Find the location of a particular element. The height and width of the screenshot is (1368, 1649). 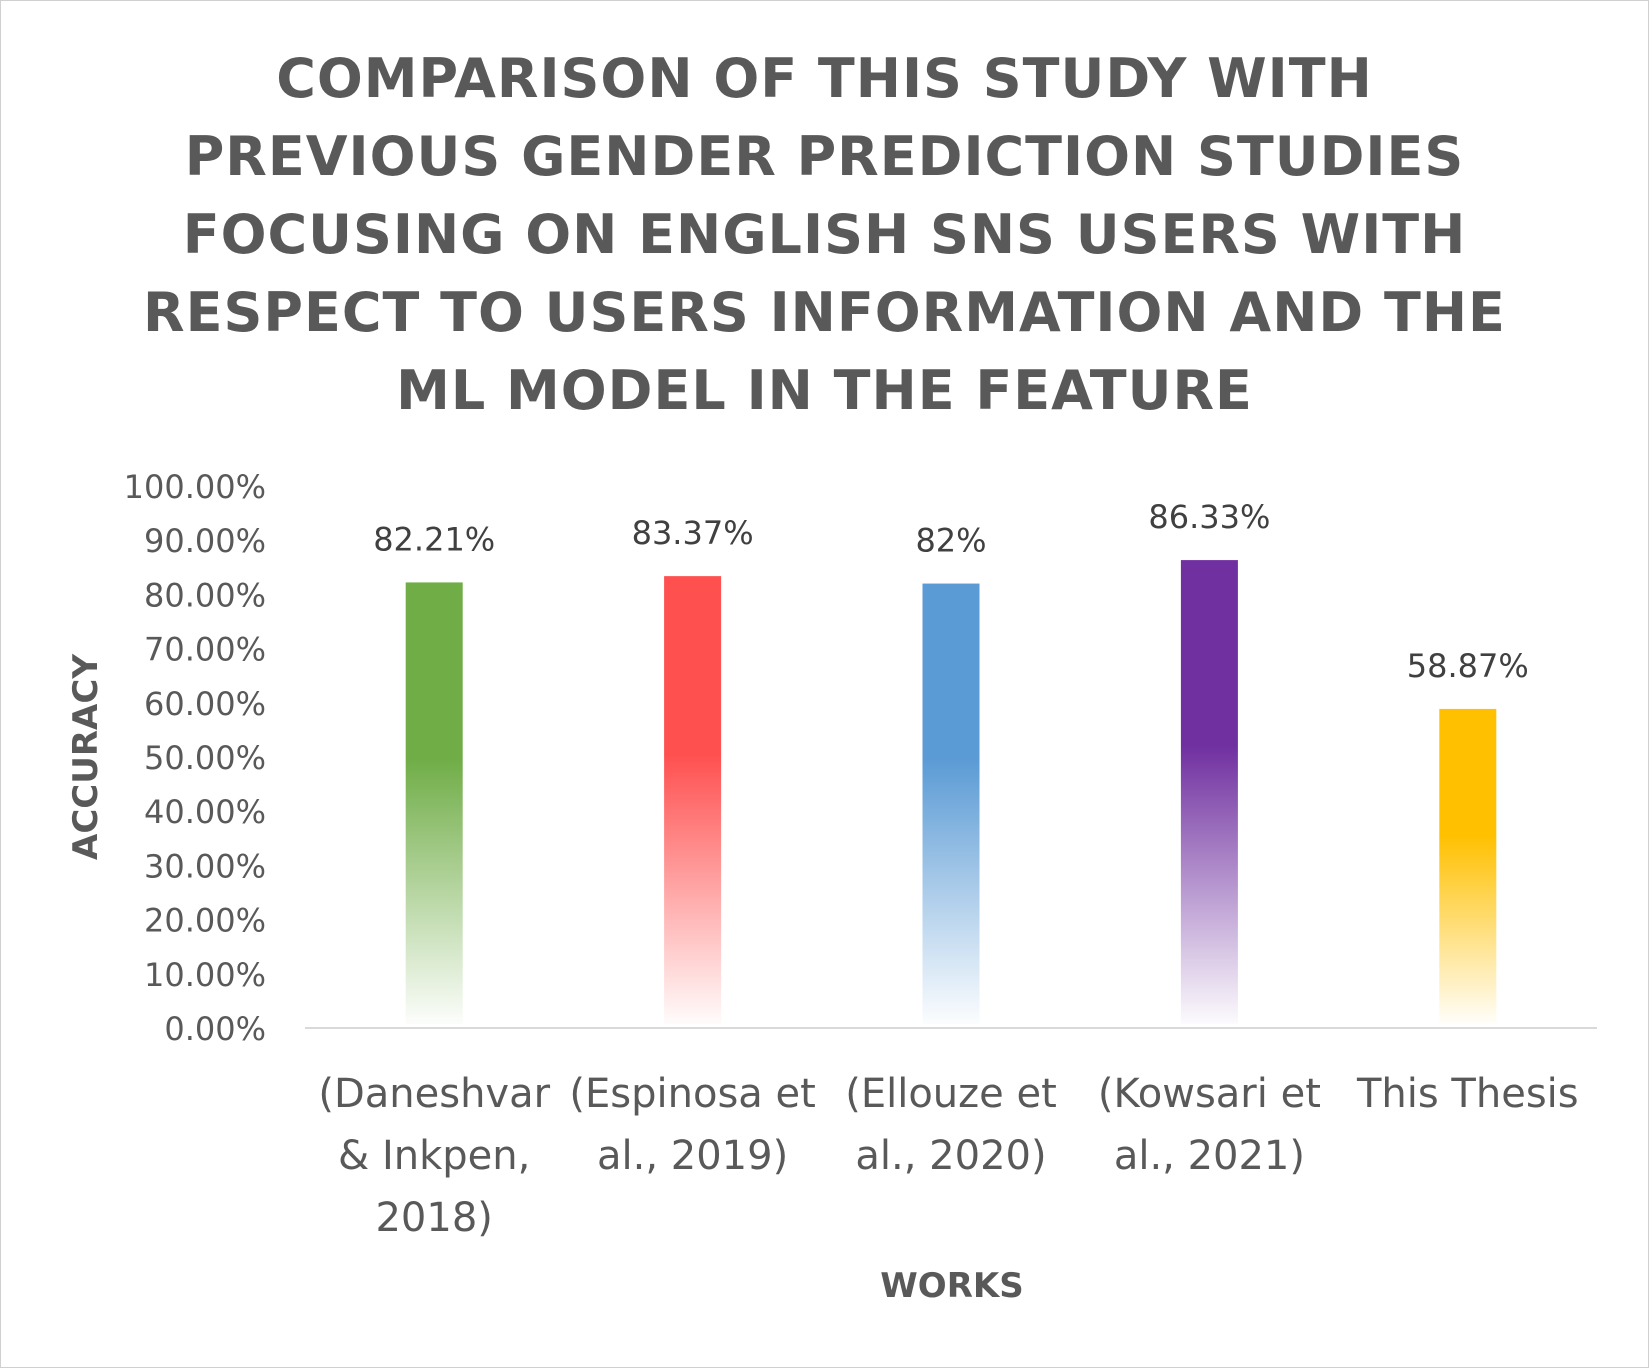

data-label: 82.21% is located at coordinates (434, 539).